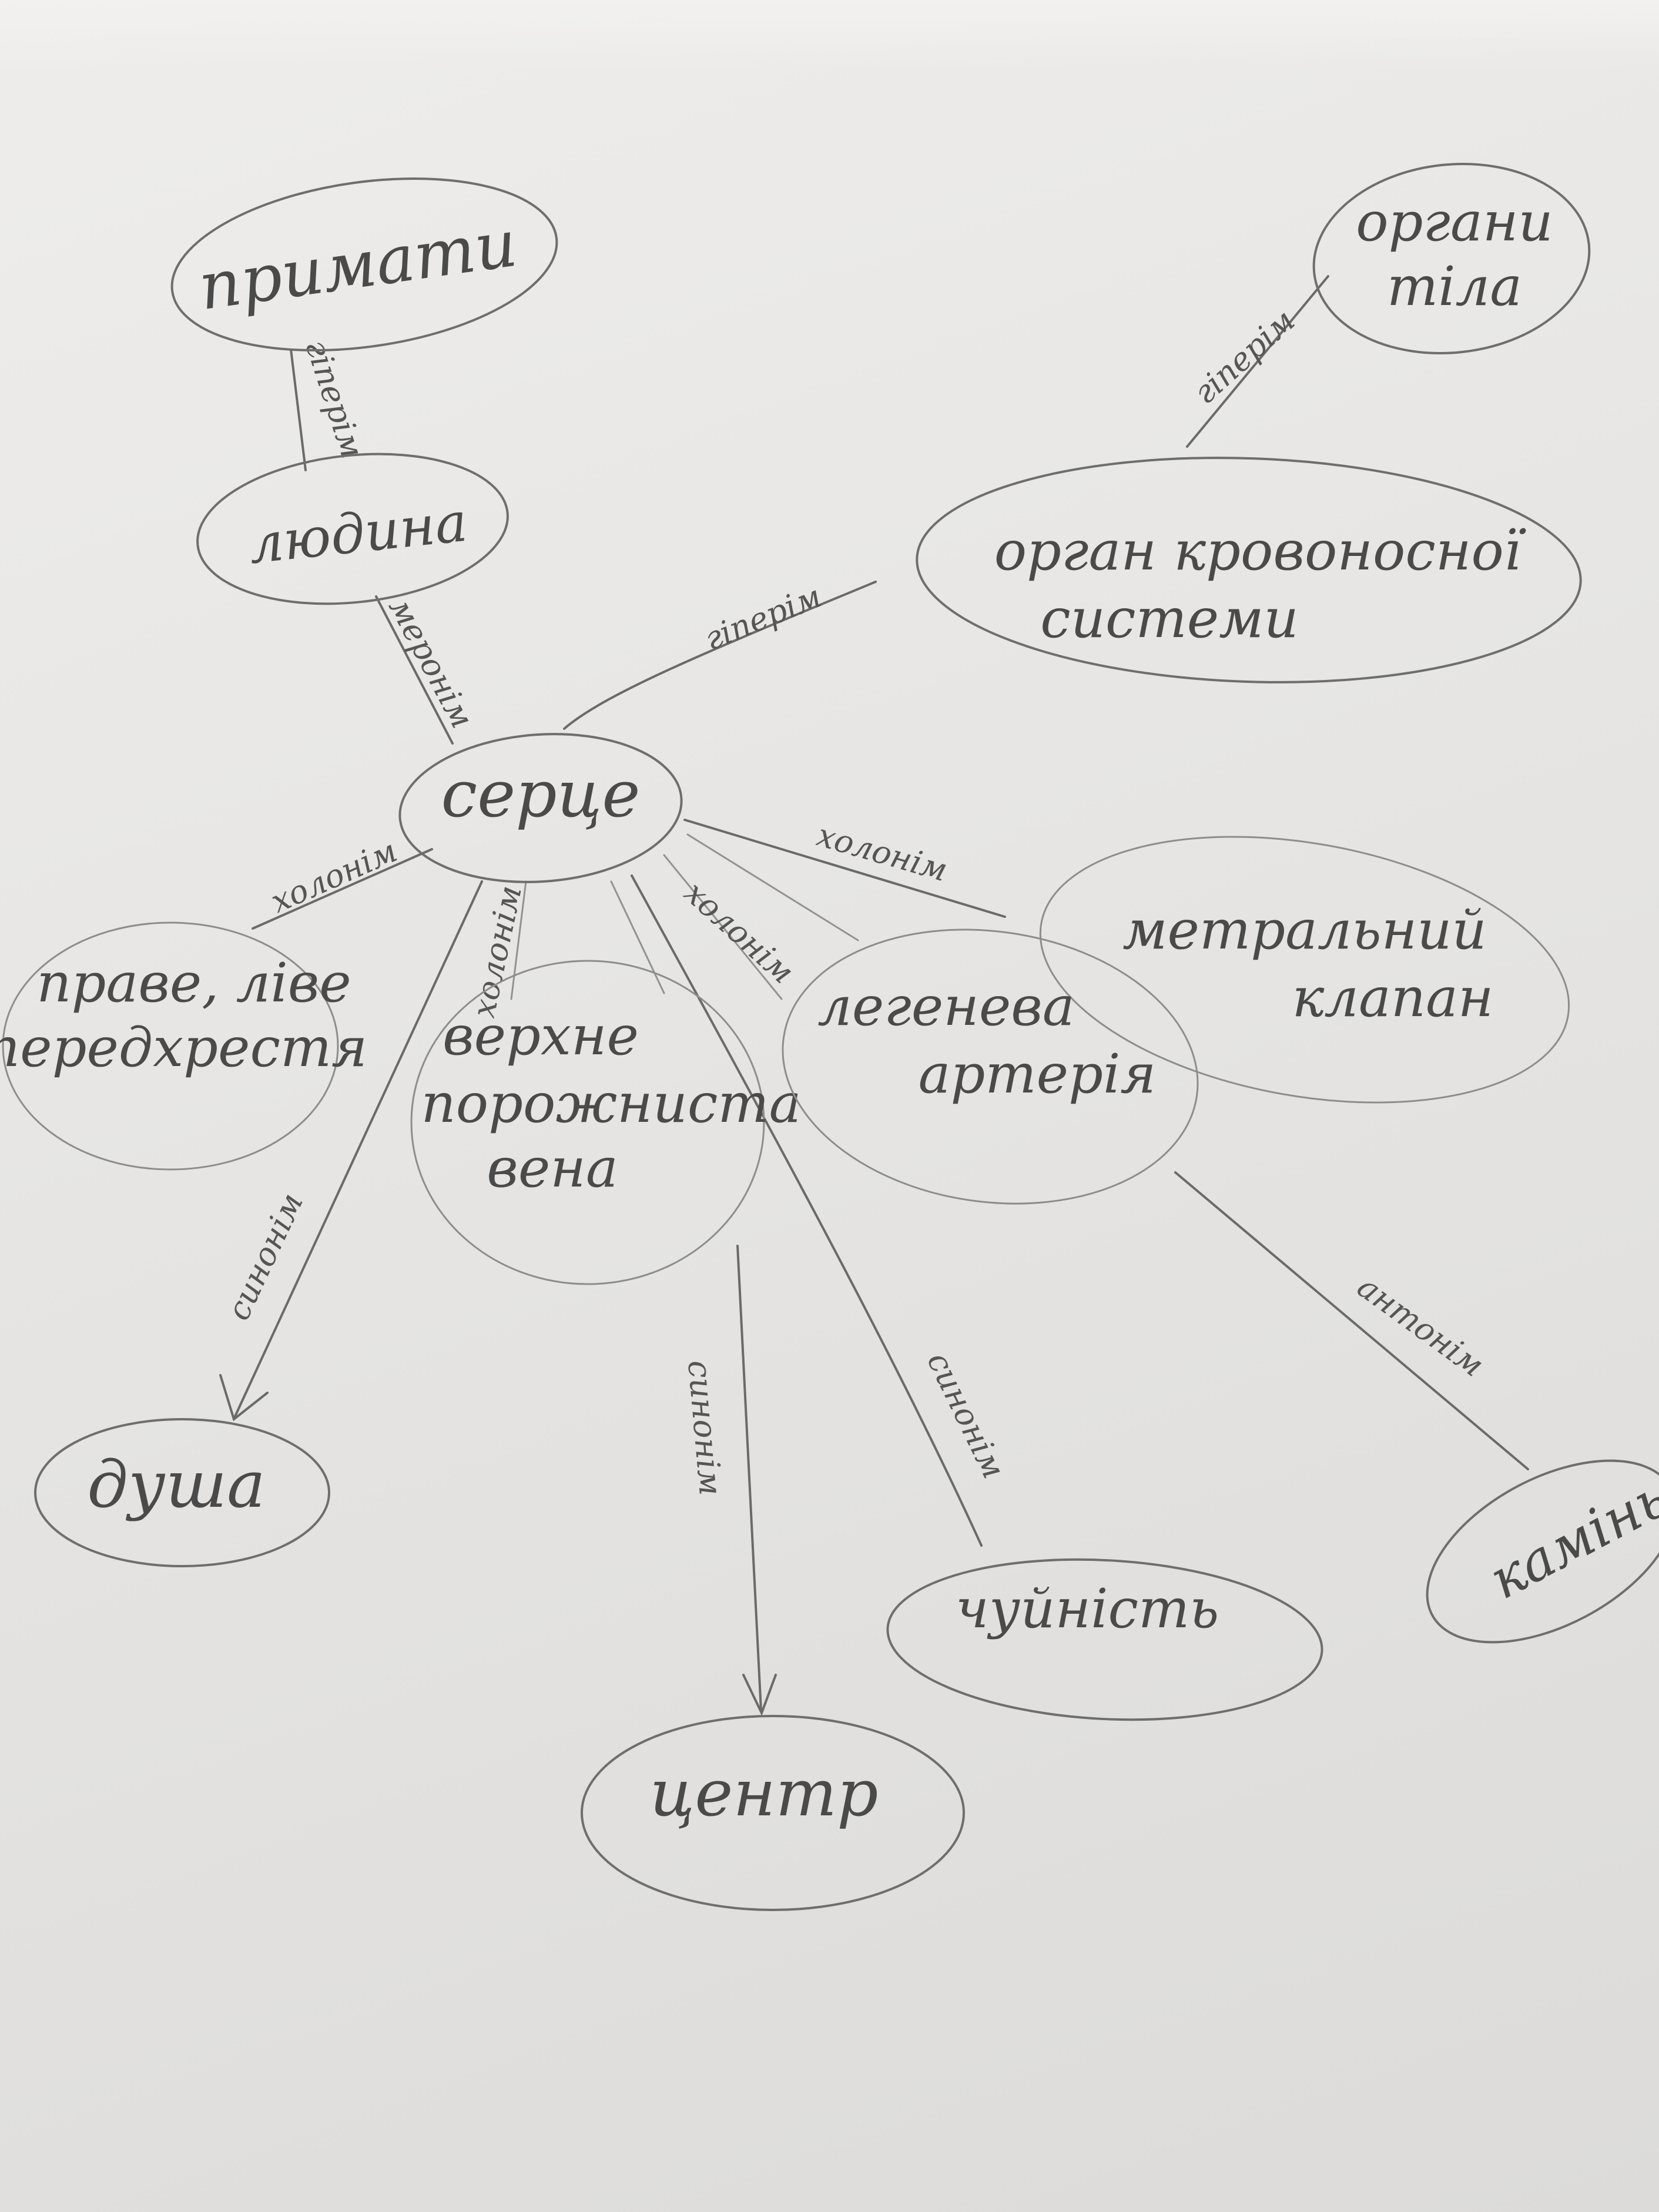  Describe the element at coordinates (357, 265) in the screenshot. I see `node-label: примати` at that location.